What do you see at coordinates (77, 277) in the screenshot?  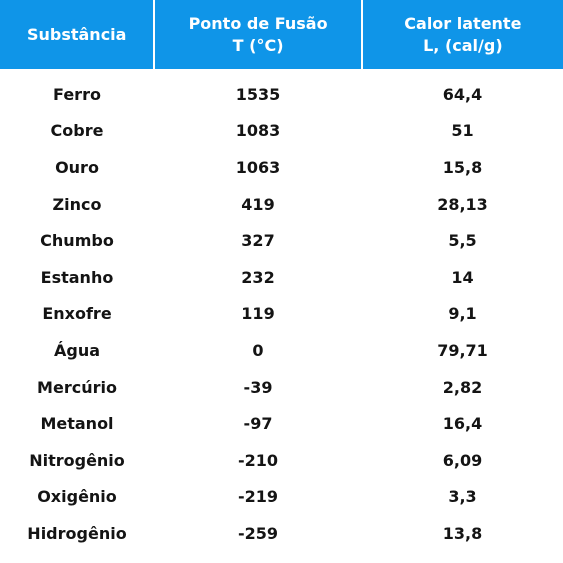 I see `cell-substance: Estanho` at bounding box center [77, 277].